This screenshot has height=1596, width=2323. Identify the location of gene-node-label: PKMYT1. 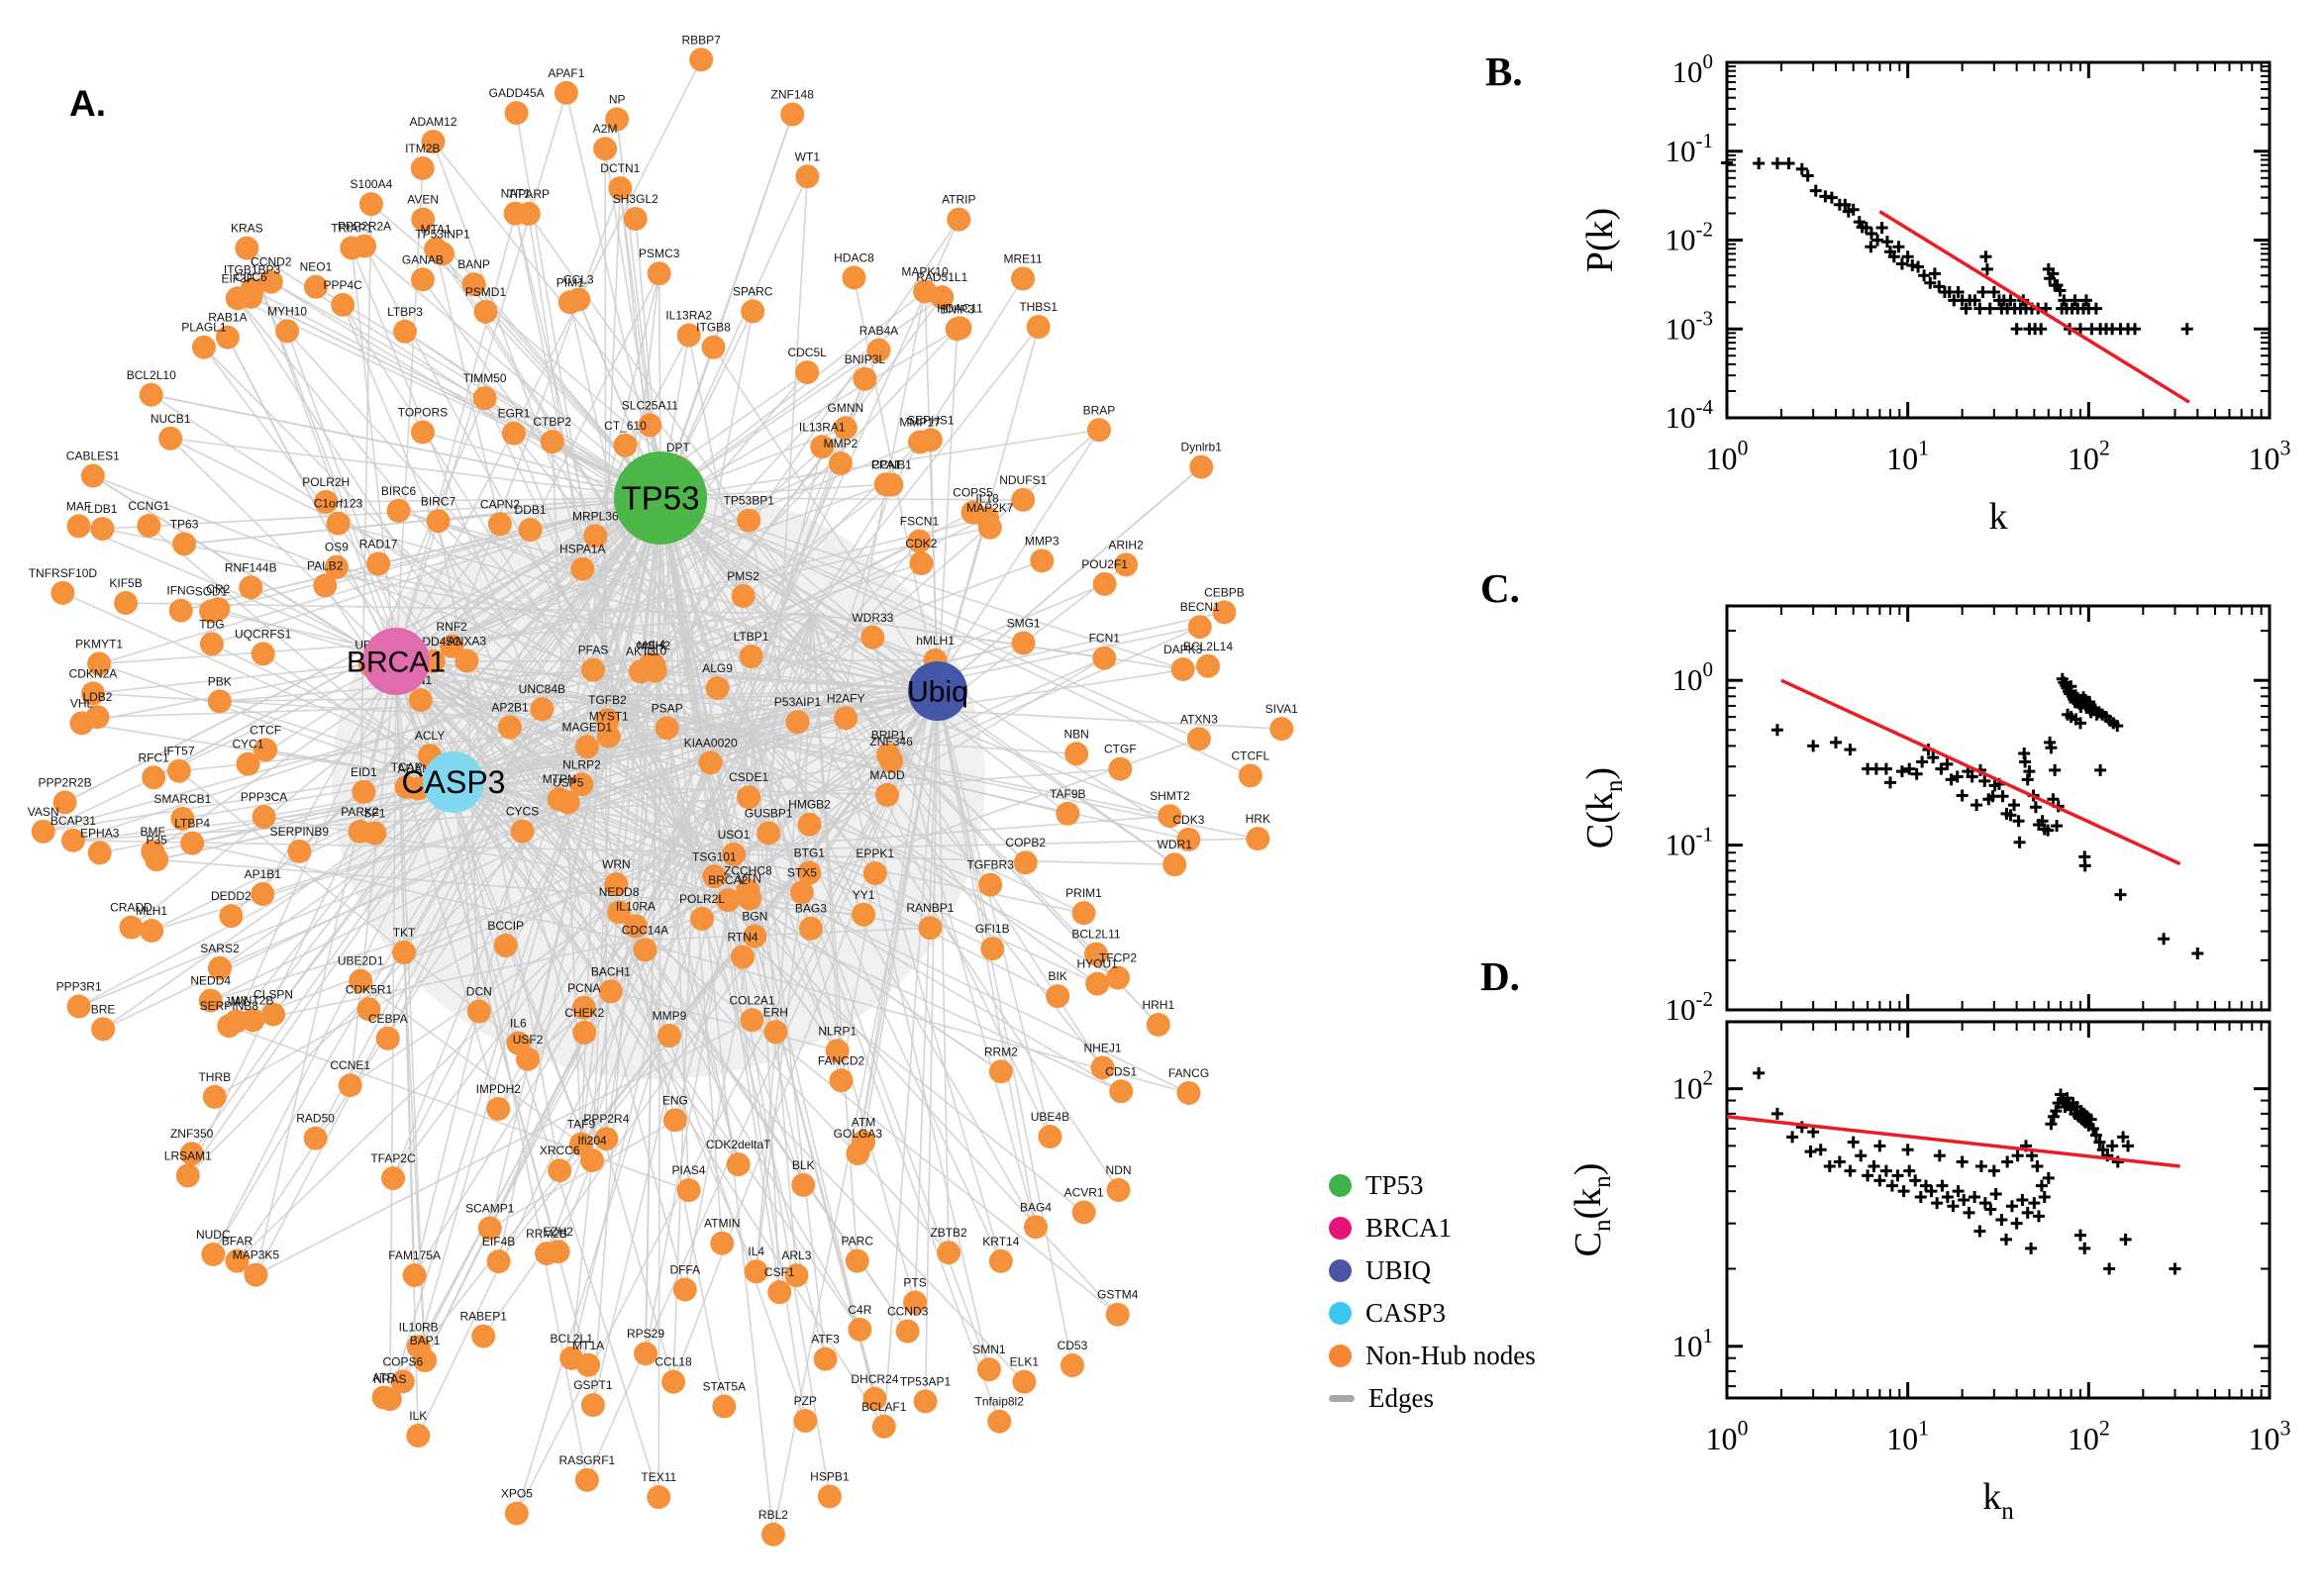
(99, 643).